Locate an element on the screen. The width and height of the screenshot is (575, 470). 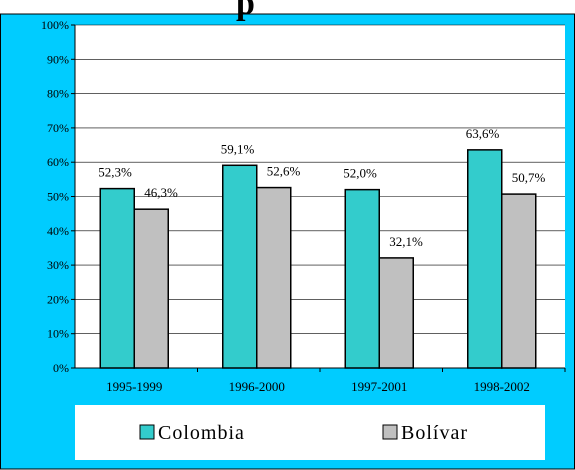
x-axis-categories: 1995-1999 1996-2000 1997-2001 1998-2002 is located at coordinates (336, 381).